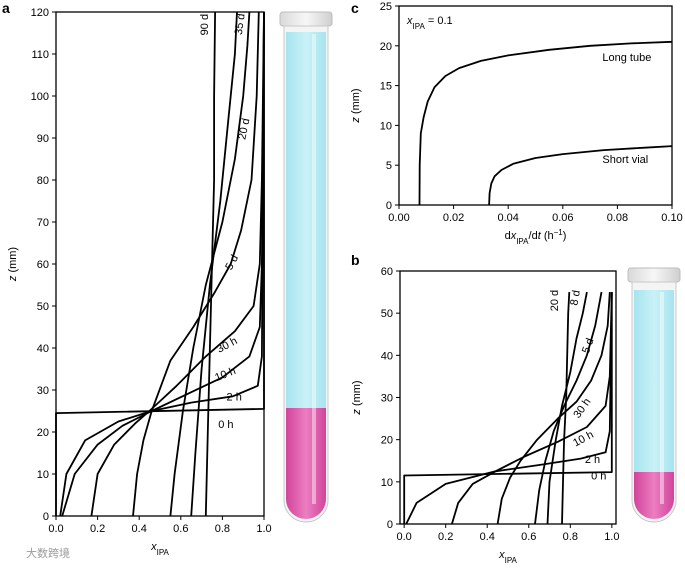 The width and height of the screenshot is (685, 569). I want to click on y-tick-label: 15, so click(386, 87).